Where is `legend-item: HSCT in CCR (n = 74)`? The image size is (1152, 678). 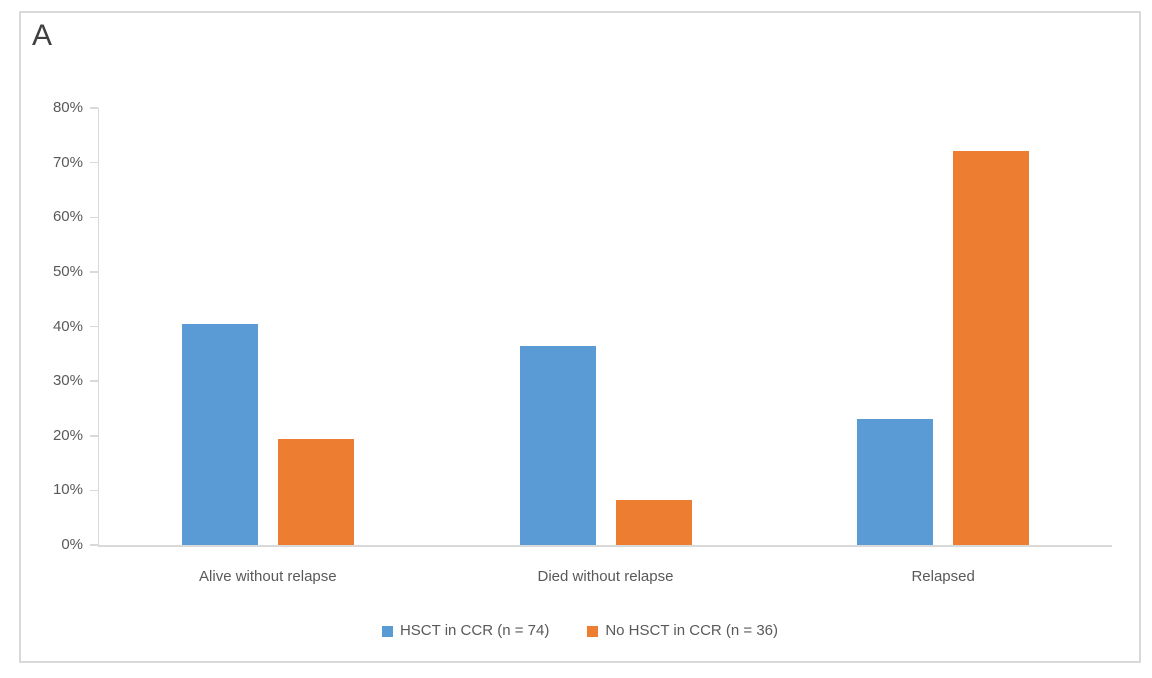
legend-item: HSCT in CCR (n = 74) is located at coordinates (465, 631).